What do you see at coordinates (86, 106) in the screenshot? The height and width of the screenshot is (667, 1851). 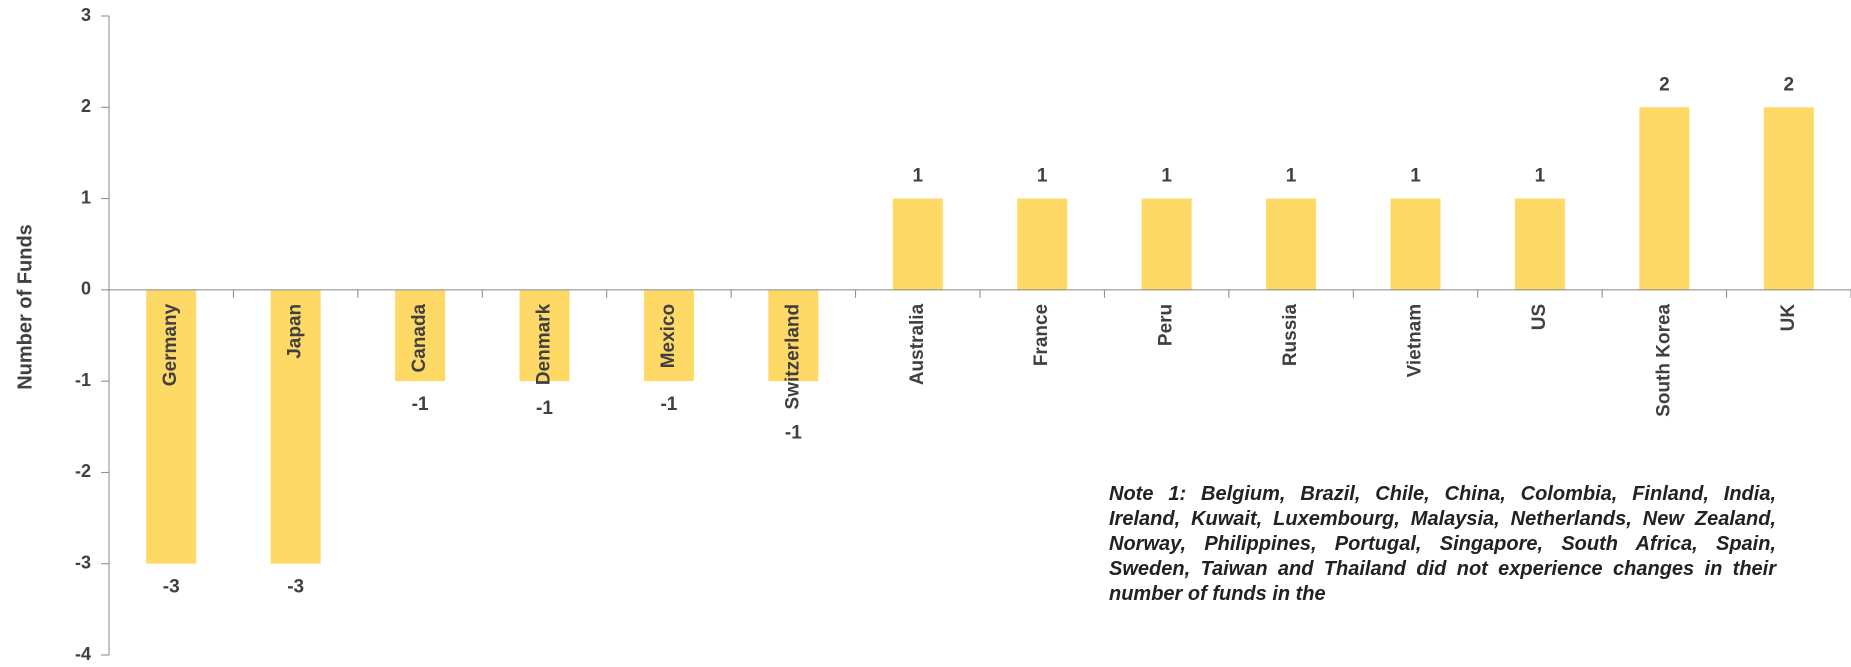 I see `y-tick-label: 2` at bounding box center [86, 106].